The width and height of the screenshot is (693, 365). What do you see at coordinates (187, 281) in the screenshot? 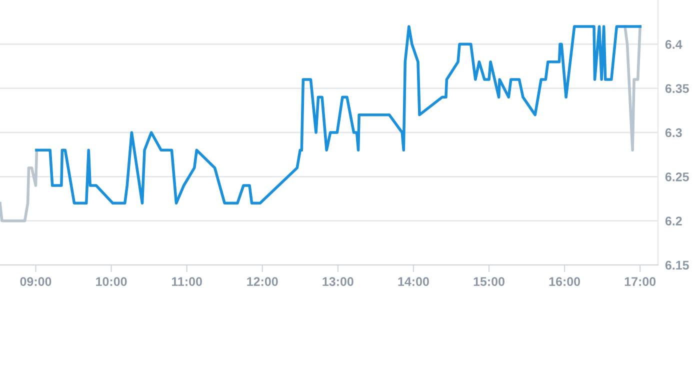
I see `x-tick-label: 11:00` at bounding box center [187, 281].